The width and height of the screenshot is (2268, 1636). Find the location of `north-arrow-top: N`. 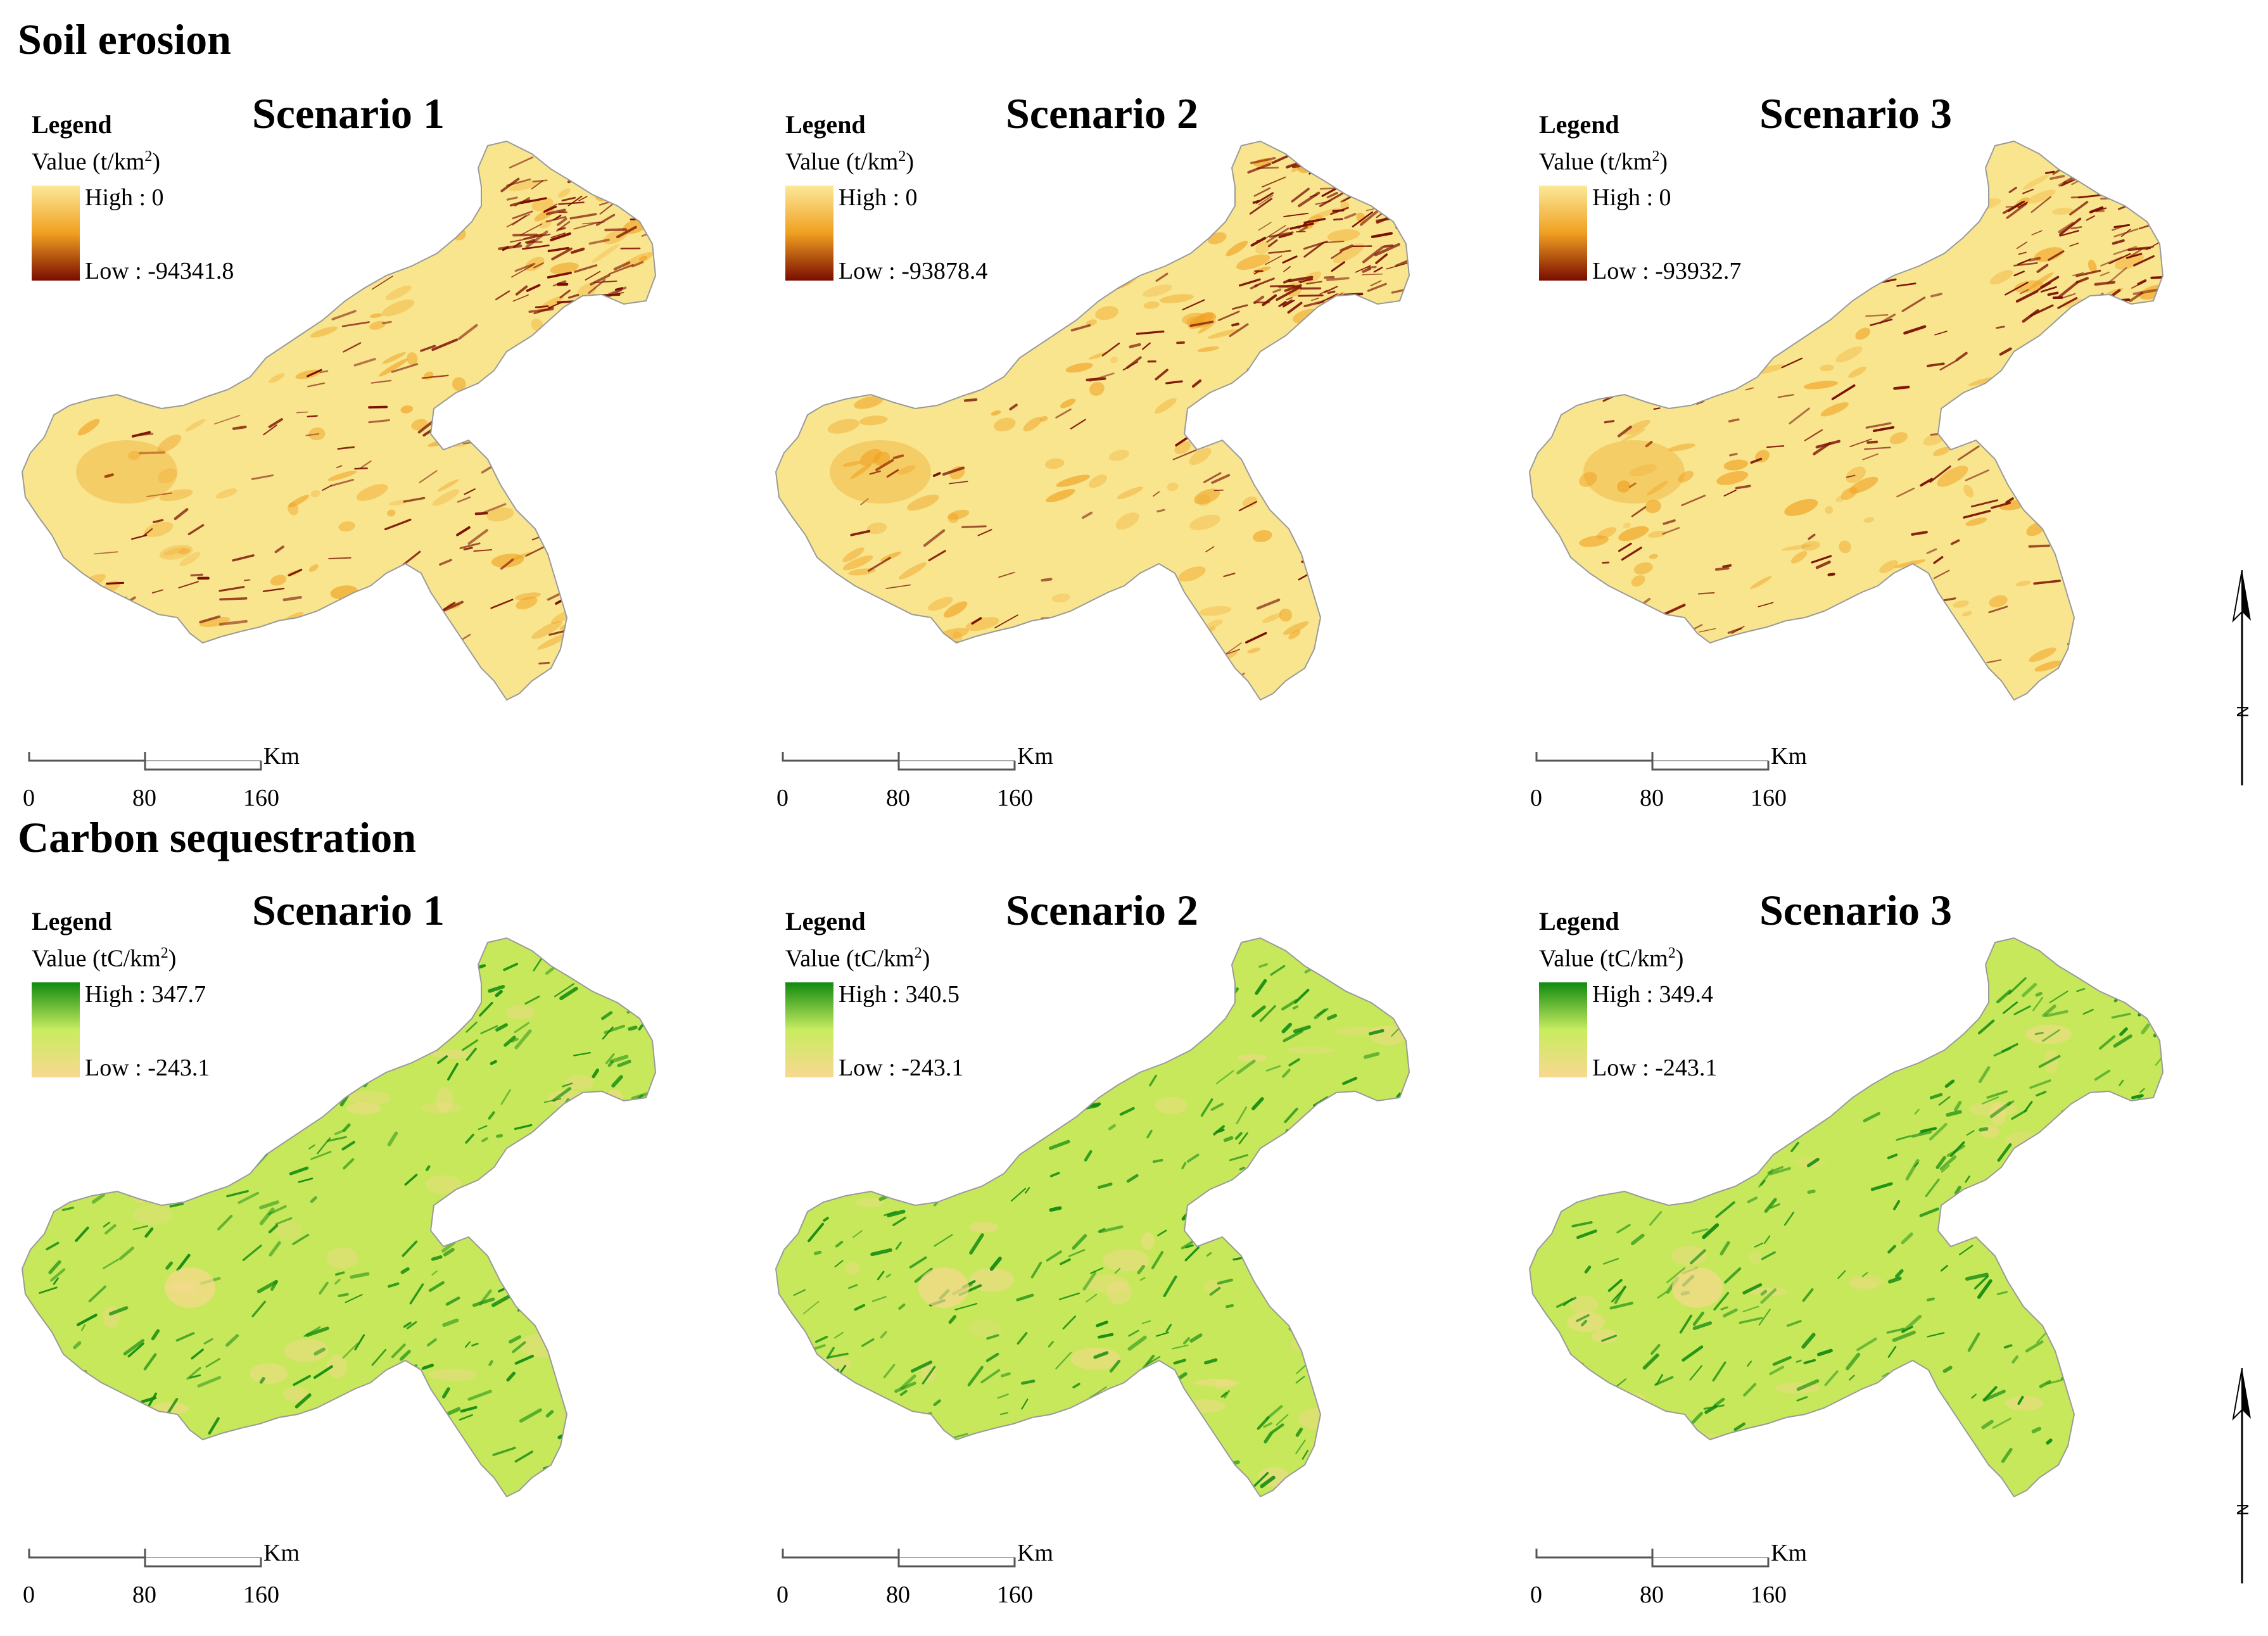

north-arrow-top: N is located at coordinates (2242, 677).